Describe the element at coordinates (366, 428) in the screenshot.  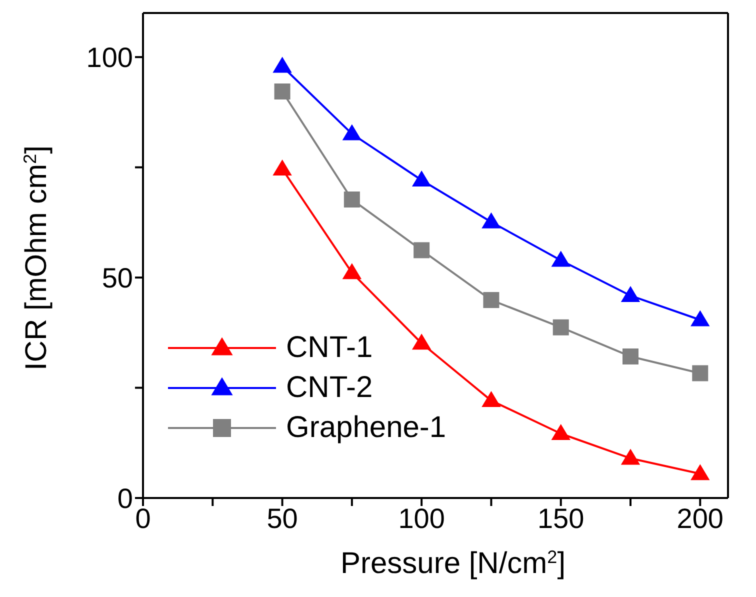
I see `legend-label: Graphene-1` at that location.